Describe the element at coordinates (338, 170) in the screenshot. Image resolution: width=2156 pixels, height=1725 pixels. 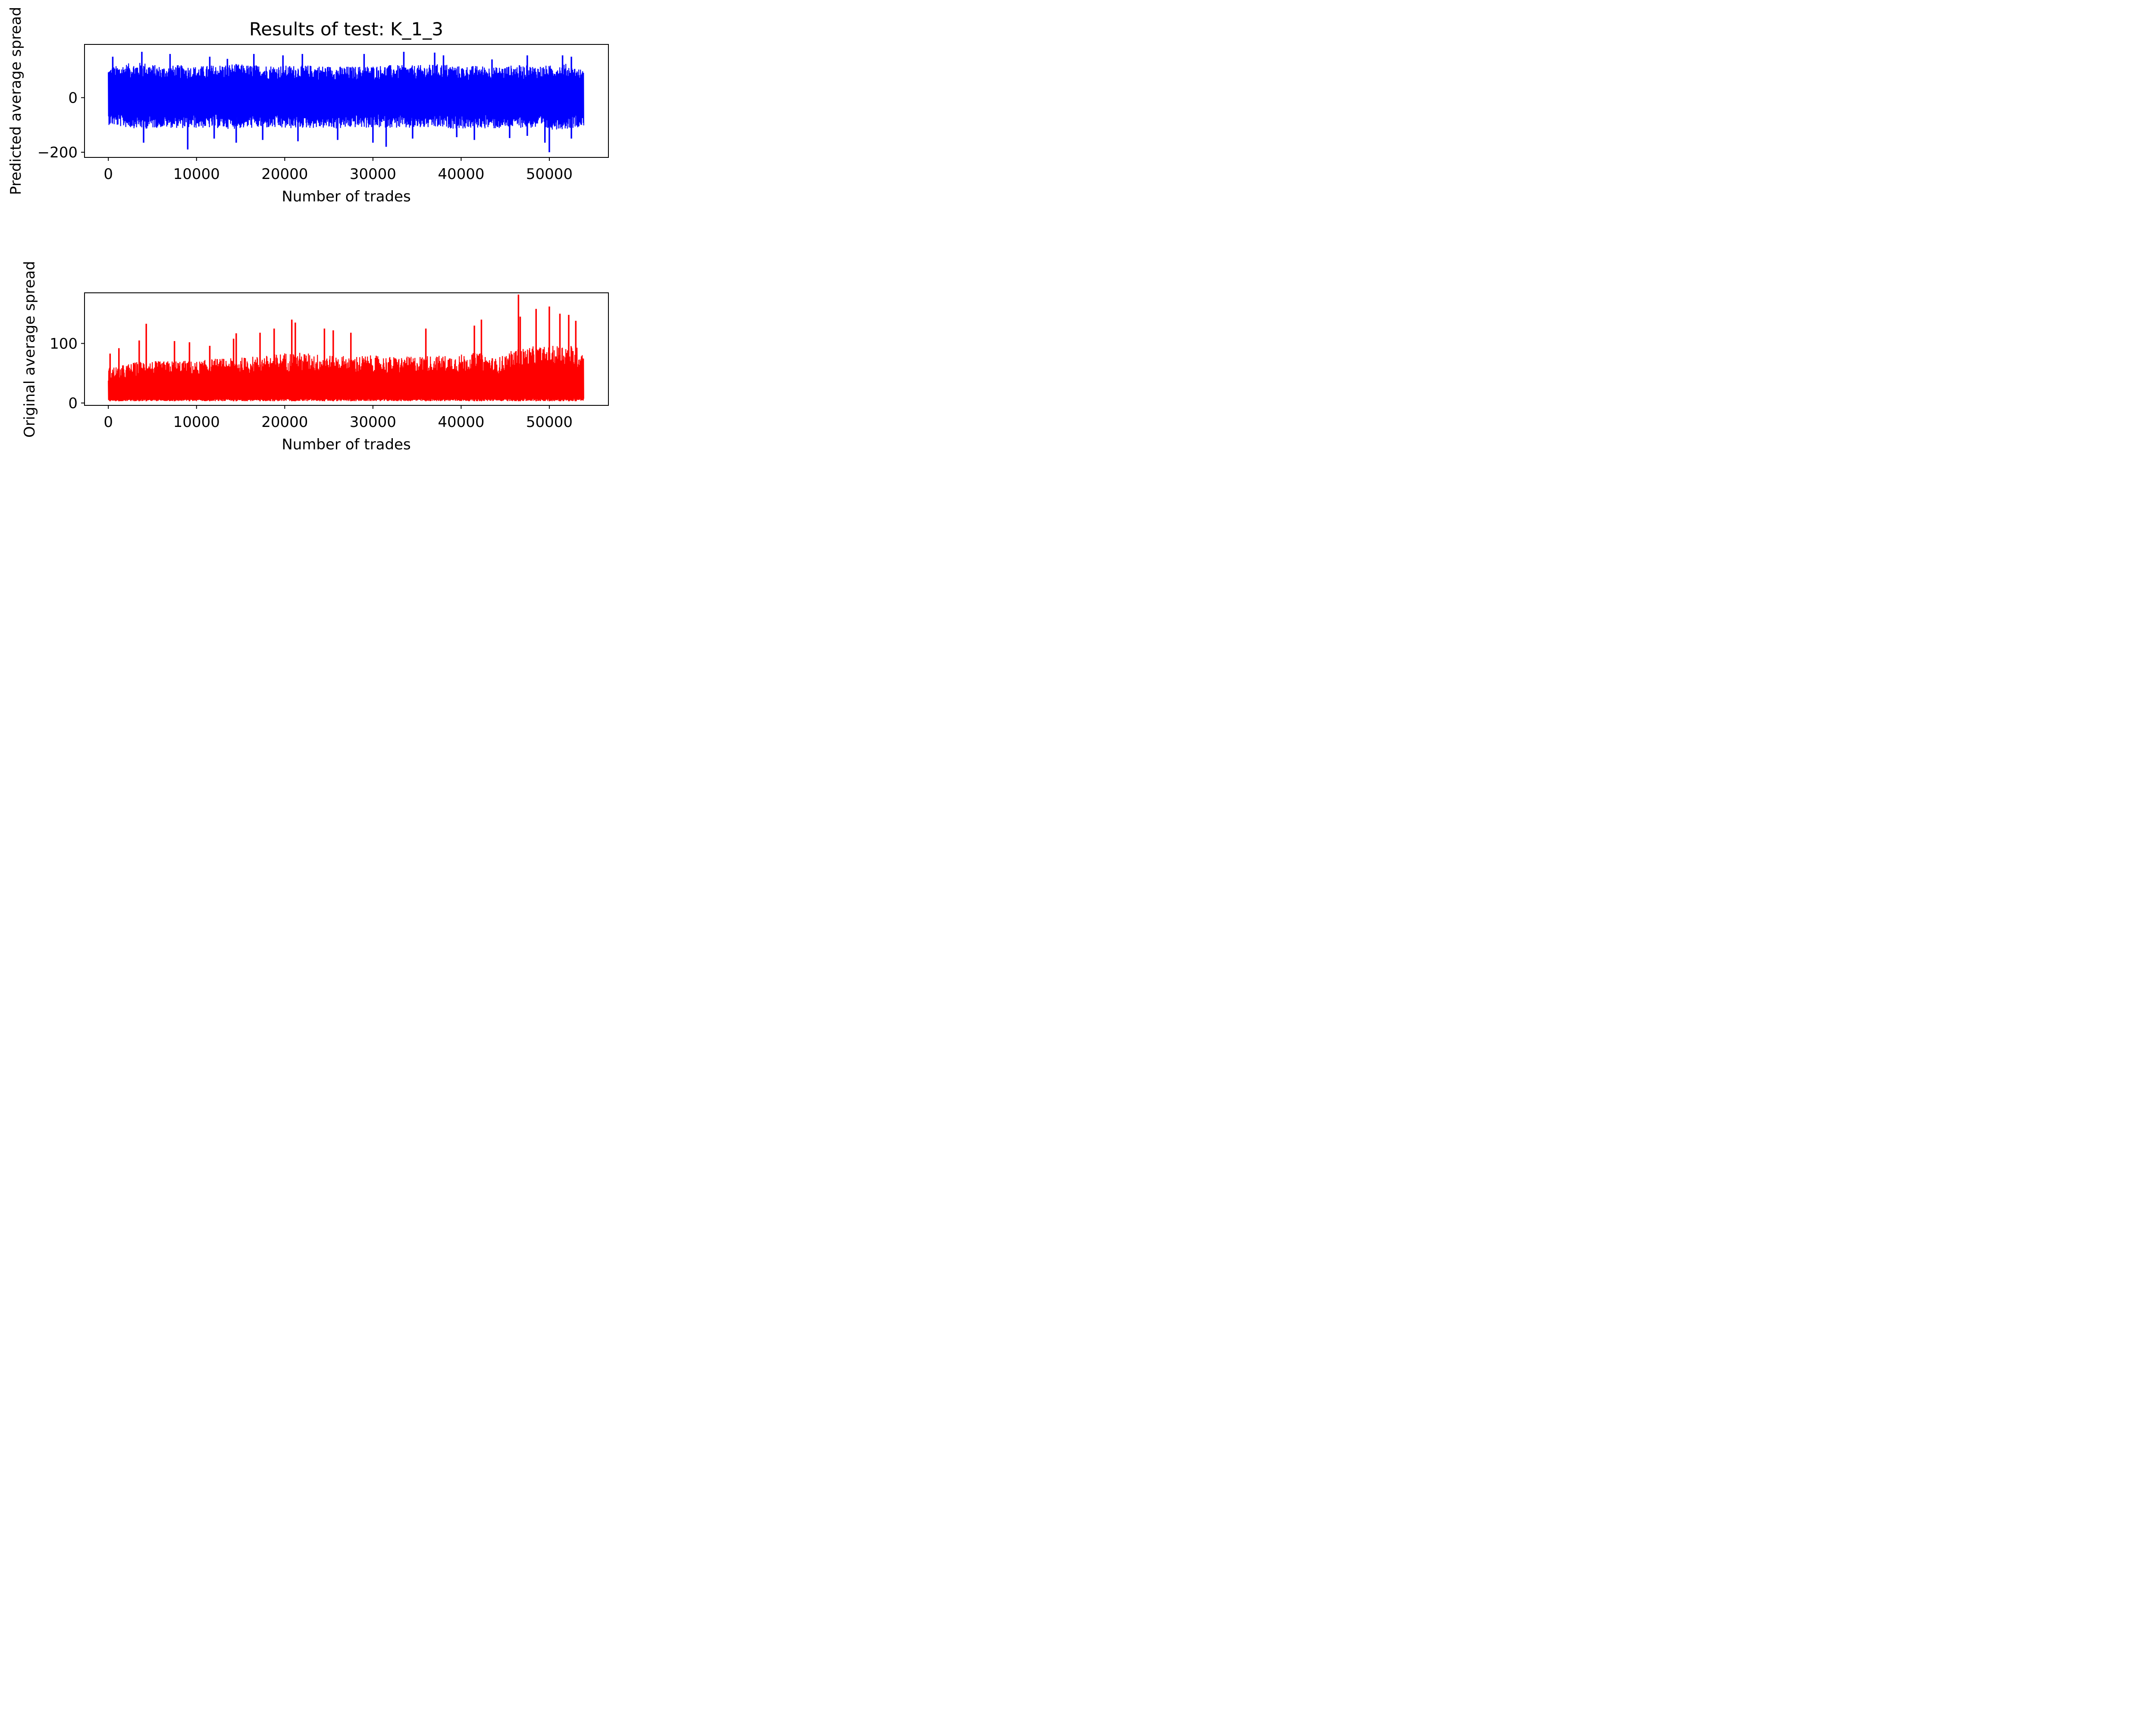
I see `top-x-axis-ticks: 0 10000 20000 30000 40000 50000` at that location.